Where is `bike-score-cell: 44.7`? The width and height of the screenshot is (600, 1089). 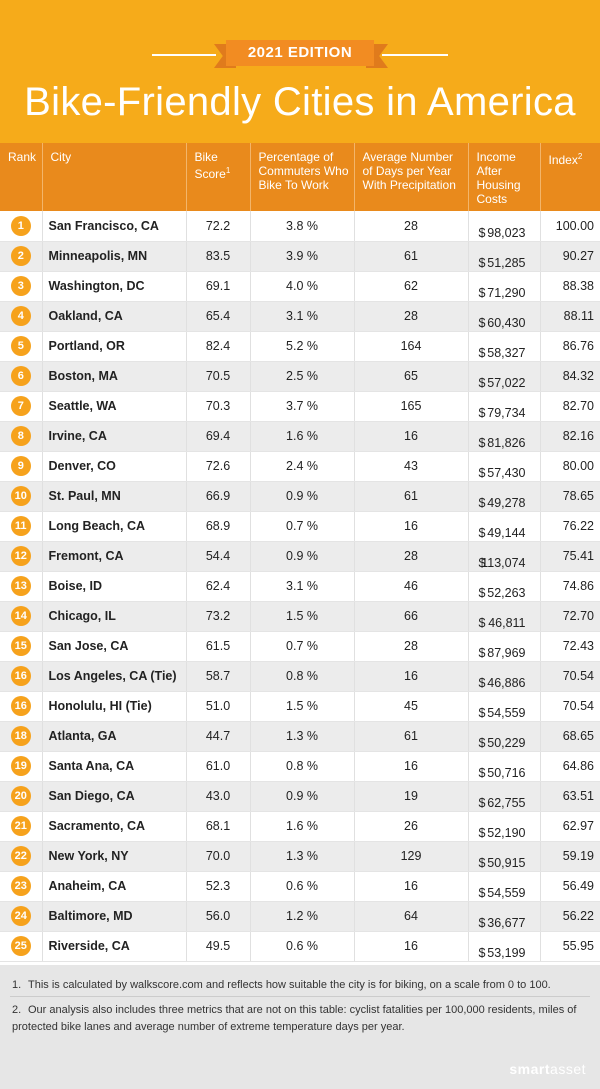
bike-score-cell: 44.7 is located at coordinates (218, 736).